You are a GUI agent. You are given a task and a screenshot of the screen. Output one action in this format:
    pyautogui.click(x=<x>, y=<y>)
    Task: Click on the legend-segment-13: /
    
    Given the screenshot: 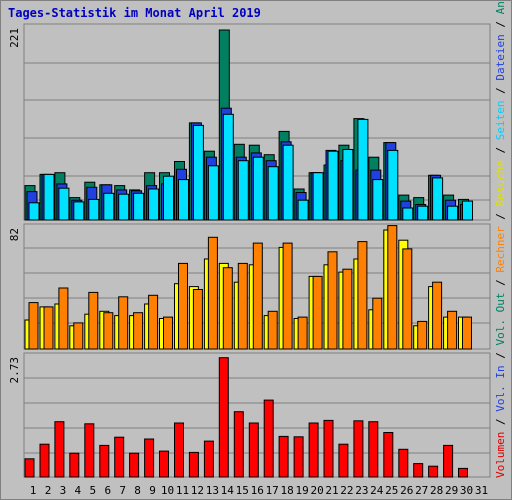 What is the action you would take?
    pyautogui.click(x=500, y=24)
    